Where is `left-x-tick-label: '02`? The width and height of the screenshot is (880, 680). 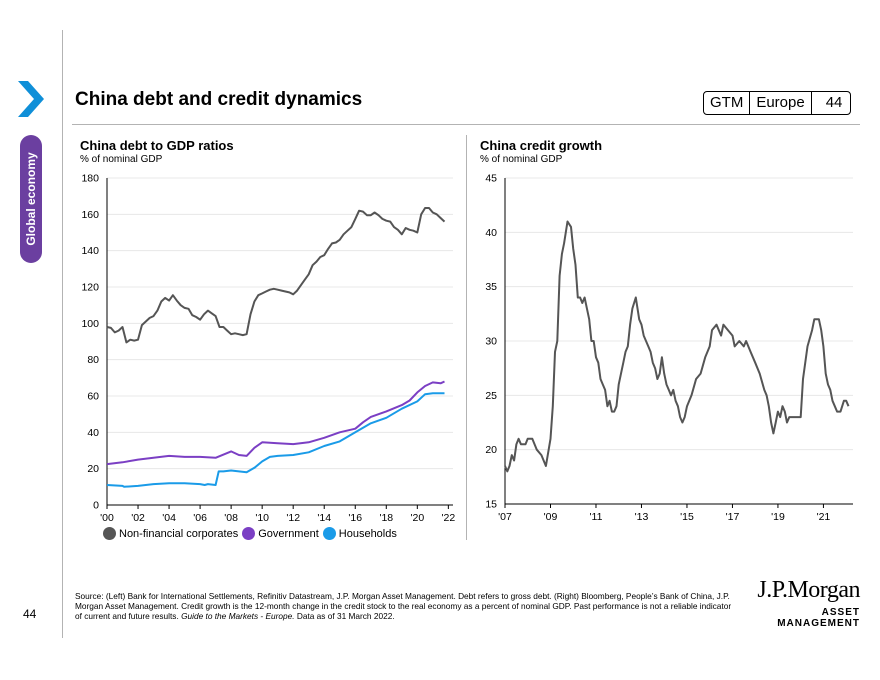 left-x-tick-label: '02 is located at coordinates (138, 518).